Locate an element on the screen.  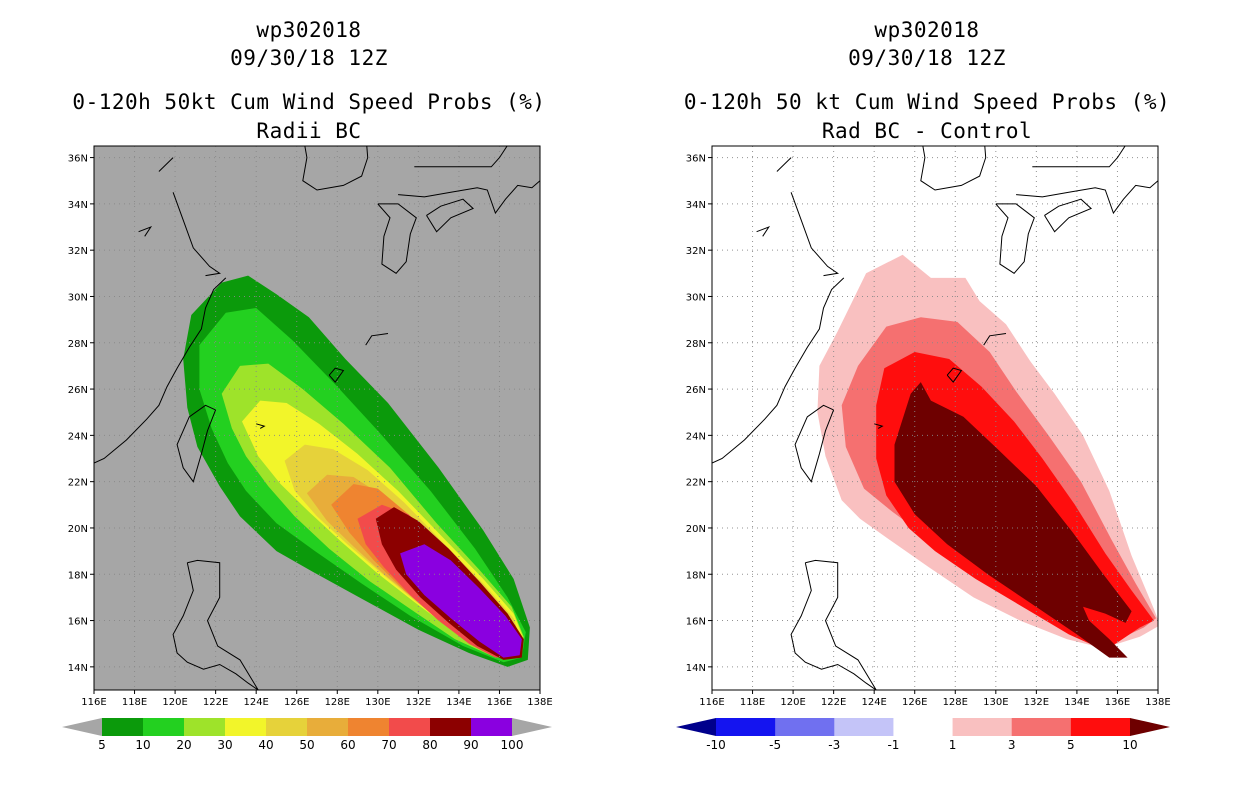
contour-90-percent is located at coordinates (461, 601).